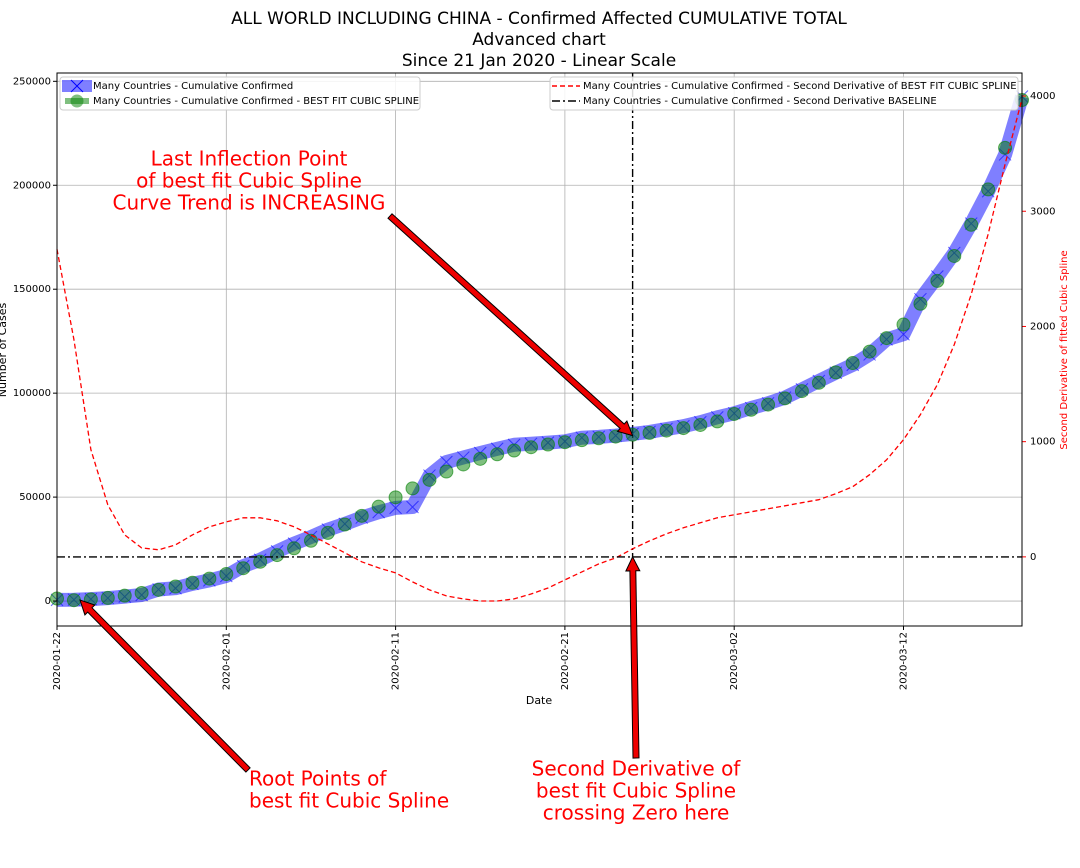  Describe the element at coordinates (539, 61) in the screenshot. I see `chart-subtitle: Since 21 Jan 2020 - Linear Scale` at that location.